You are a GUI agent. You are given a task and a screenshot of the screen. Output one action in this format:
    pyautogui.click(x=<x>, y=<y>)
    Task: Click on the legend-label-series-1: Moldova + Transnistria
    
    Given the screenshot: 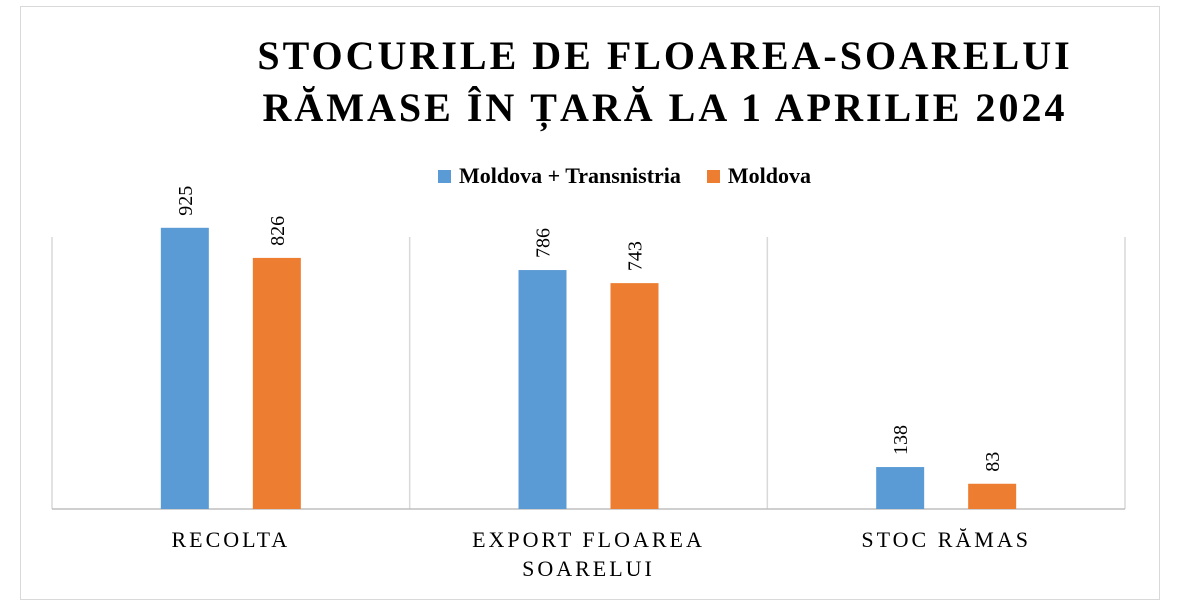 What is the action you would take?
    pyautogui.click(x=569, y=175)
    